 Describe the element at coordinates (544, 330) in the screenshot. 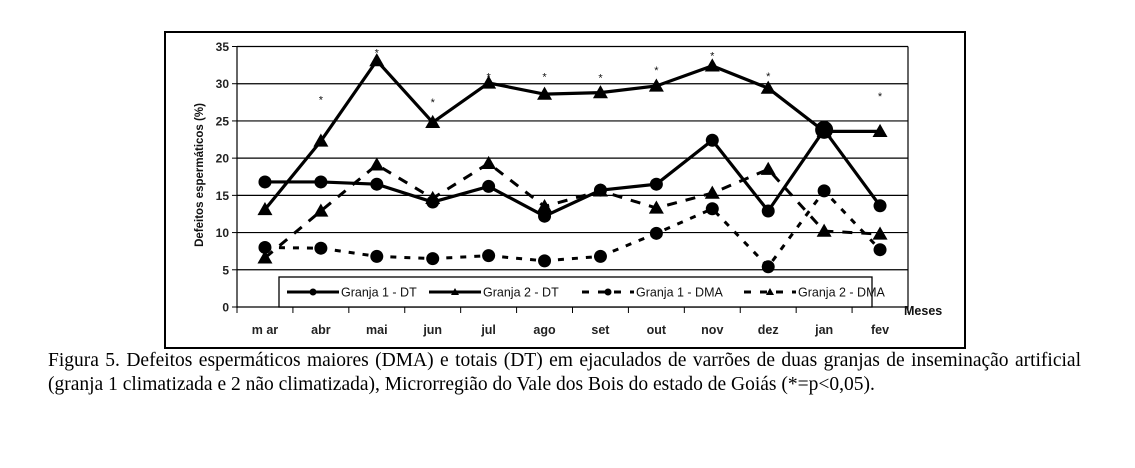

I see `x-tick-label: ago` at that location.